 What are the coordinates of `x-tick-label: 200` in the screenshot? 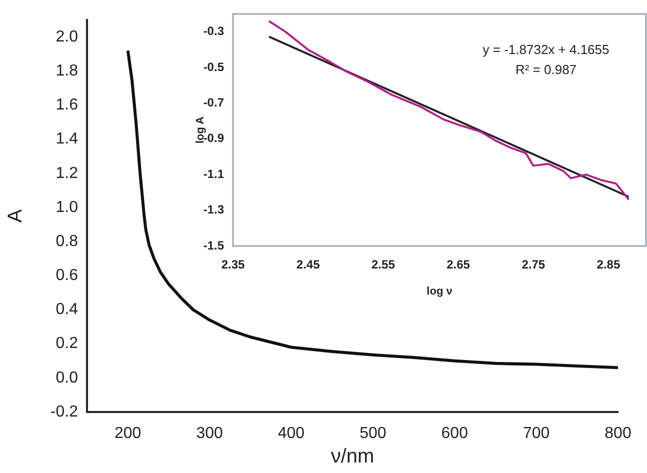 It's located at (128, 433).